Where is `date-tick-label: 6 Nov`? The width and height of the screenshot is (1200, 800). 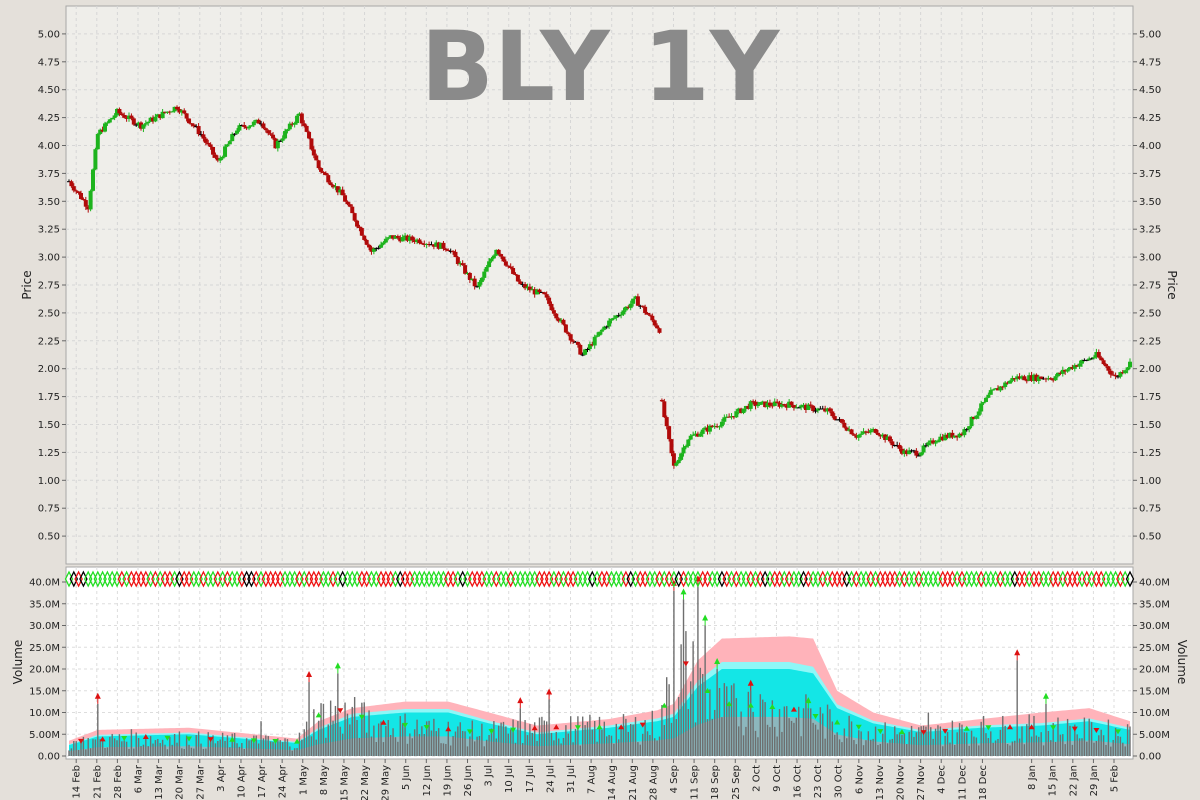
date-tick-label: 6 Nov is located at coordinates (859, 779).